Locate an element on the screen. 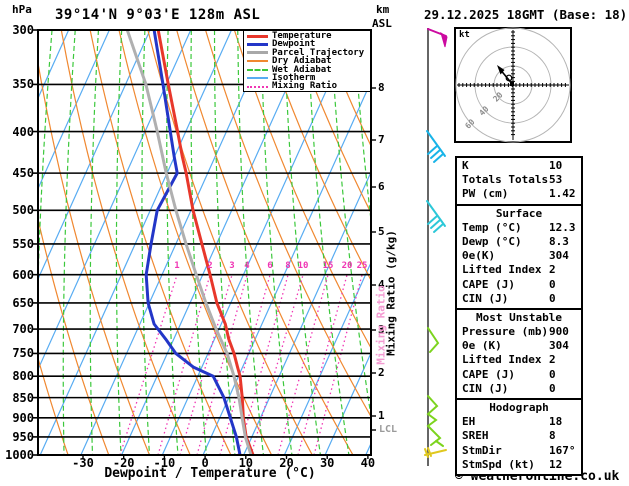  table-row: θe (K) 304 is located at coordinates (519, 346).